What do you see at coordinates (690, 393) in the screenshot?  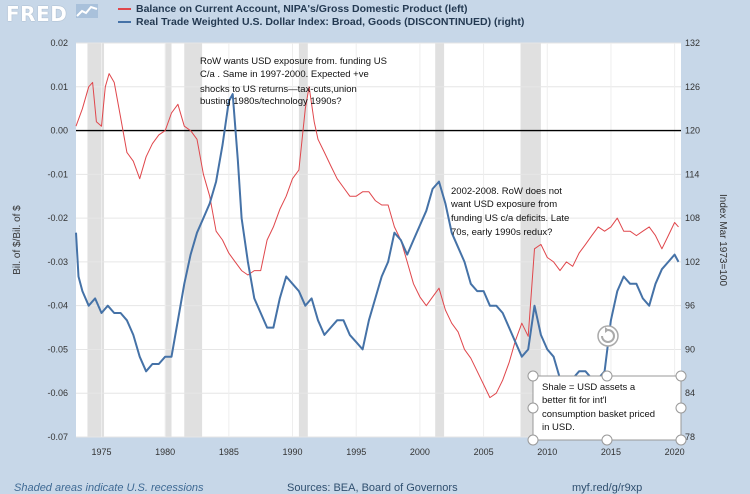 I see `right-tick-label: 84` at bounding box center [690, 393].